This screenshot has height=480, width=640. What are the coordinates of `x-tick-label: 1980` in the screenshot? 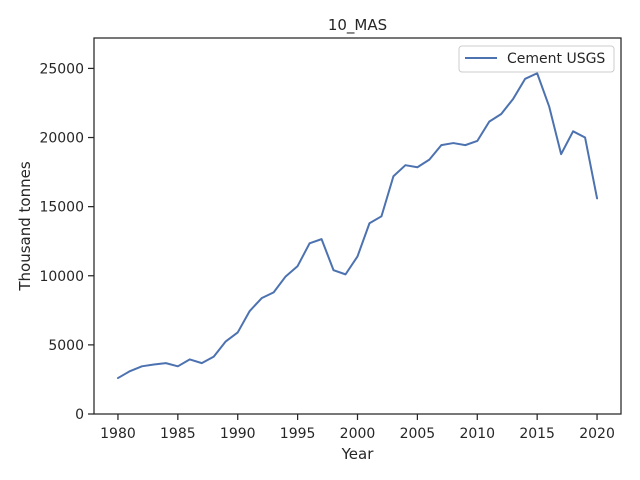 It's located at (118, 434).